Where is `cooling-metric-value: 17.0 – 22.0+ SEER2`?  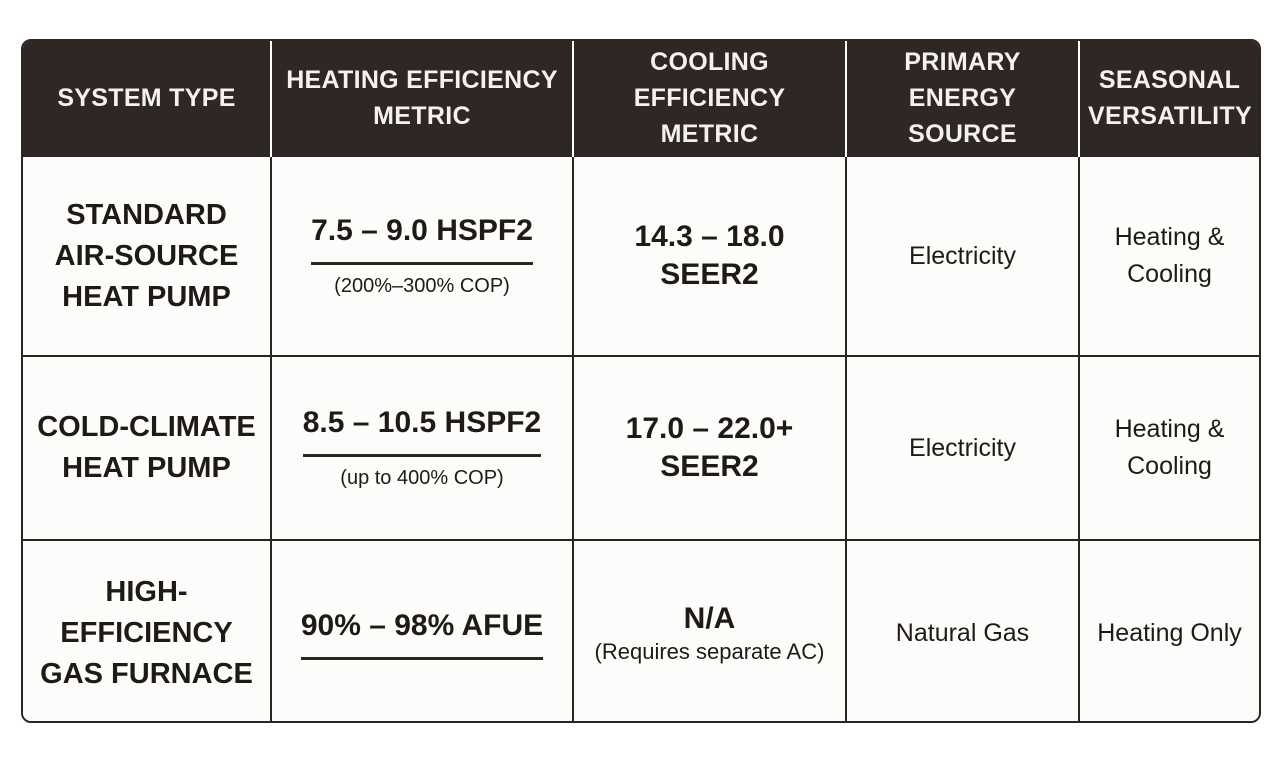
cooling-metric-value: 17.0 – 22.0+ SEER2 is located at coordinates (709, 447).